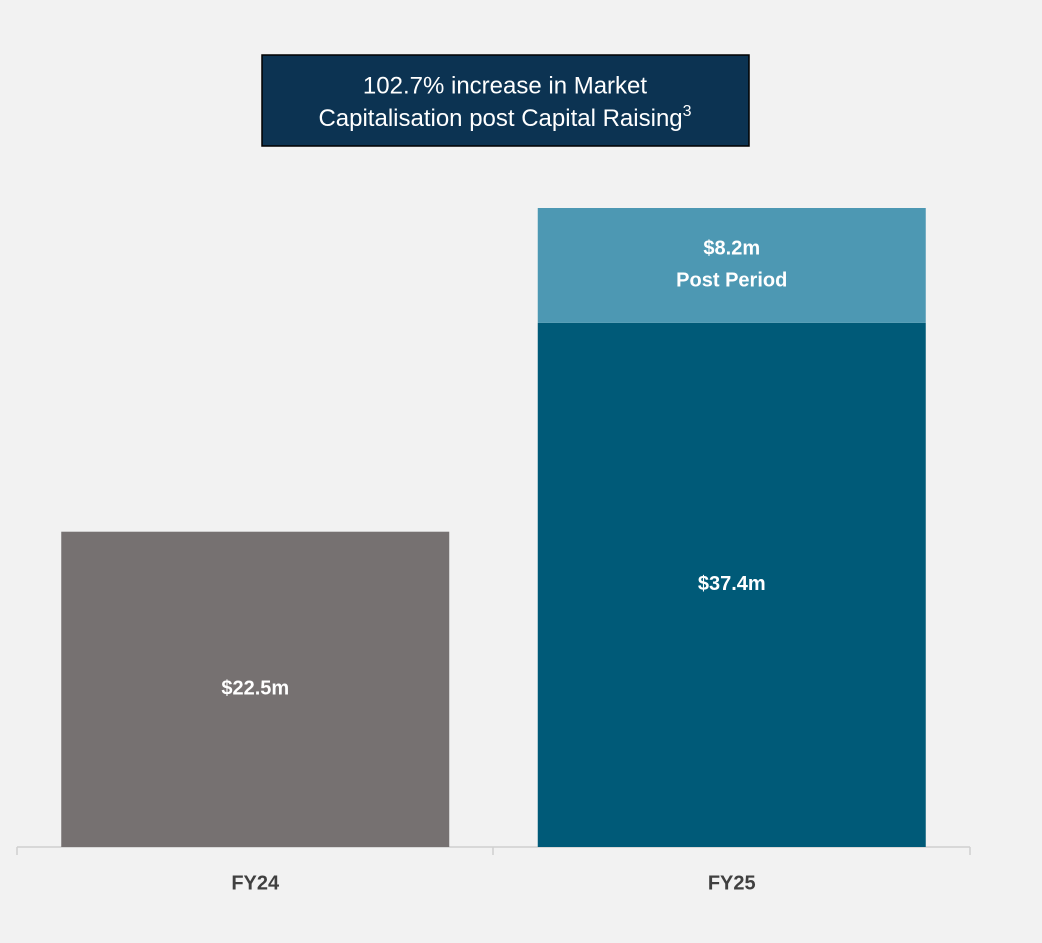 The image size is (1042, 943). What do you see at coordinates (731, 281) in the screenshot?
I see `series-label: Post Period` at bounding box center [731, 281].